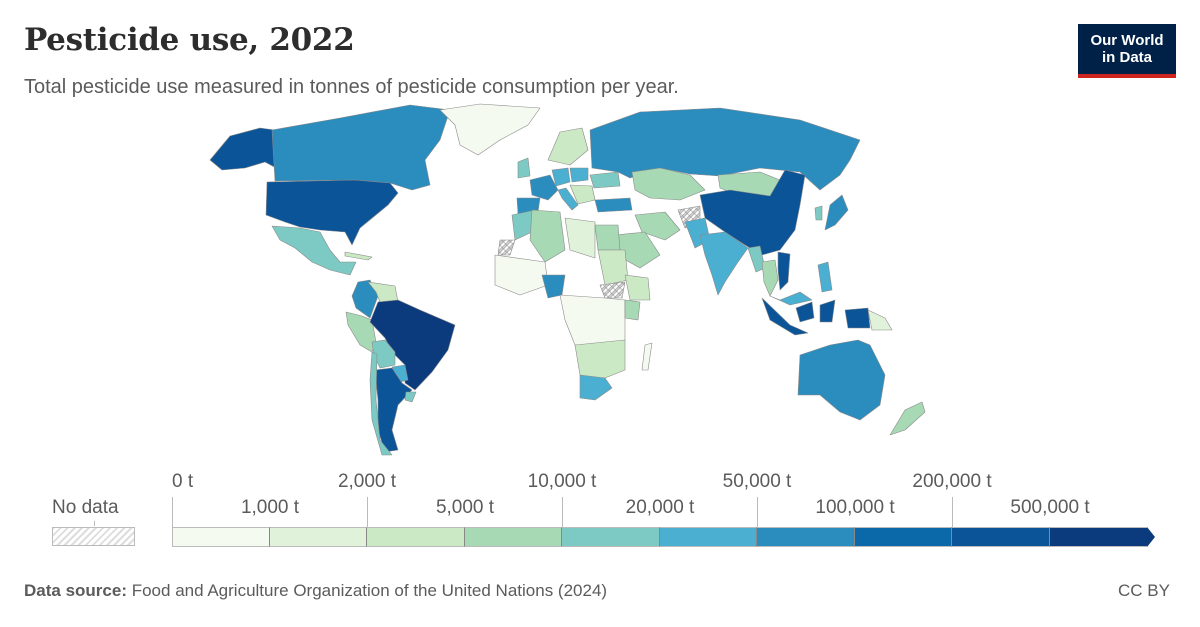 The width and height of the screenshot is (1200, 627). I want to click on legend-label-10000: 10,000 t, so click(562, 481).